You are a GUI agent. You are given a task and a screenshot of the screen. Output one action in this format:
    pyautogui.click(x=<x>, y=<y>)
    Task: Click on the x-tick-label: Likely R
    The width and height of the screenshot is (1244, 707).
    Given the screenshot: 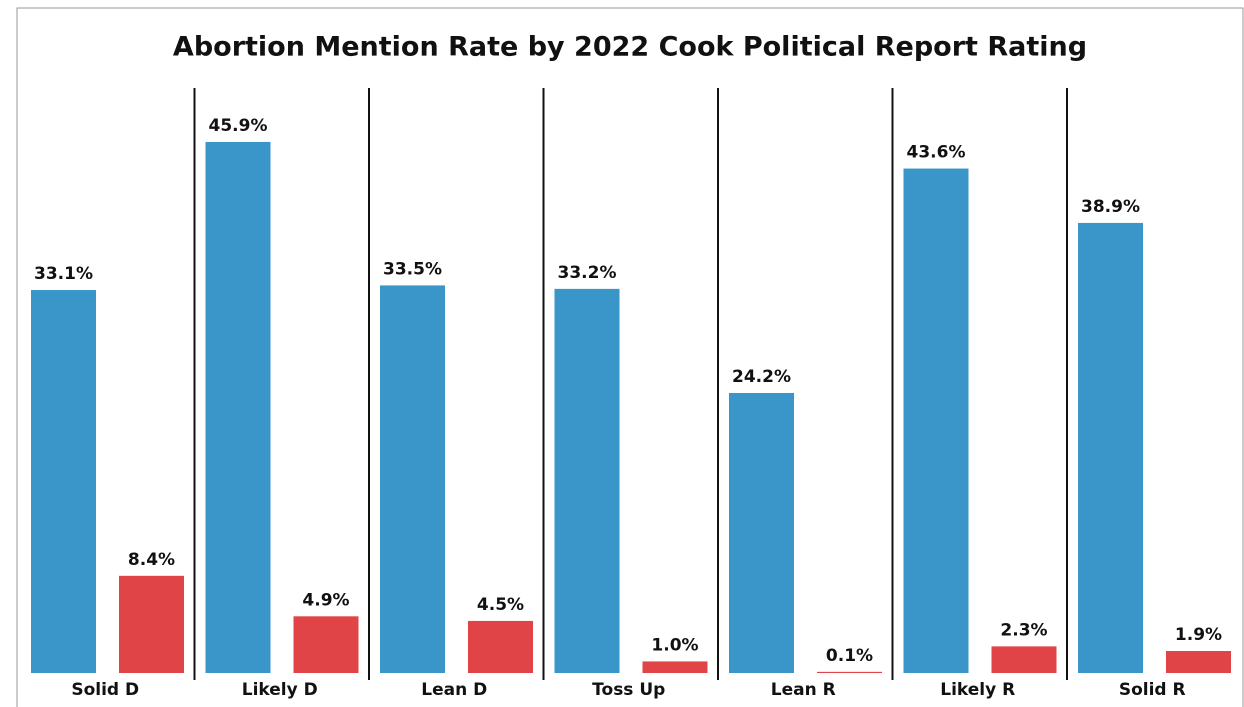 What is the action you would take?
    pyautogui.click(x=977, y=690)
    